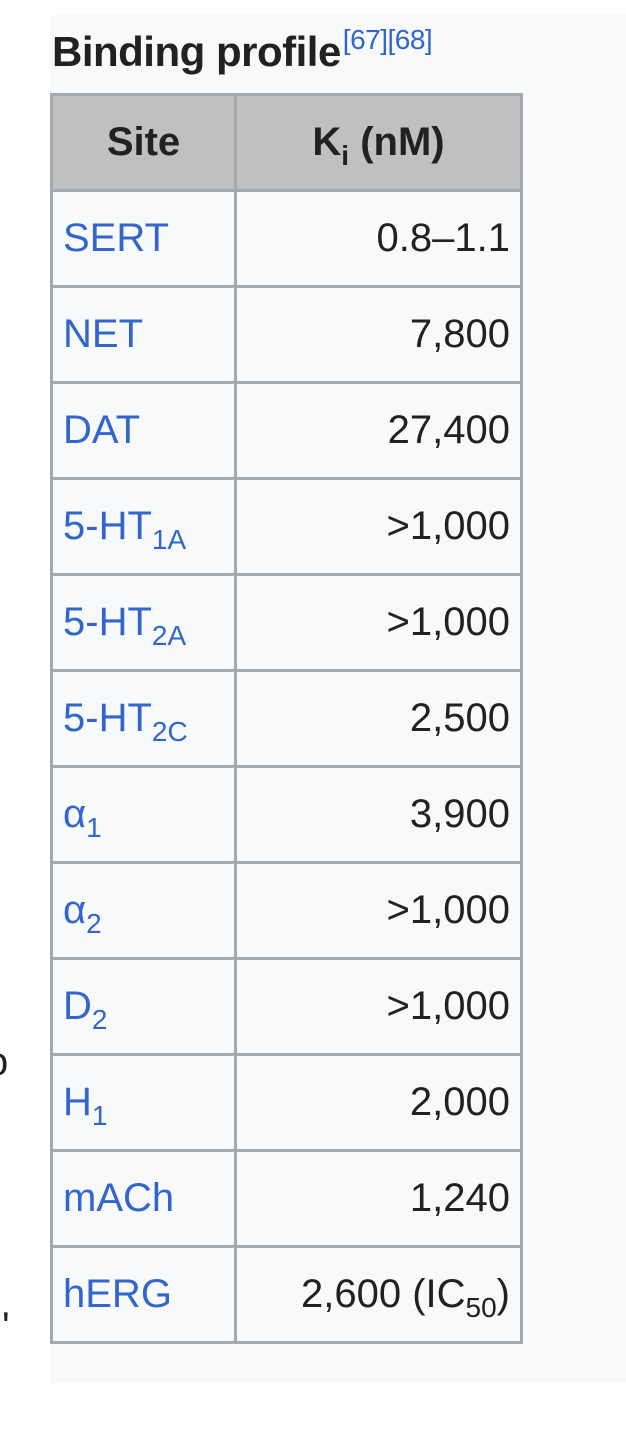 The image size is (626, 1429). What do you see at coordinates (378, 1198) in the screenshot?
I see `ki-value: 1,240` at bounding box center [378, 1198].